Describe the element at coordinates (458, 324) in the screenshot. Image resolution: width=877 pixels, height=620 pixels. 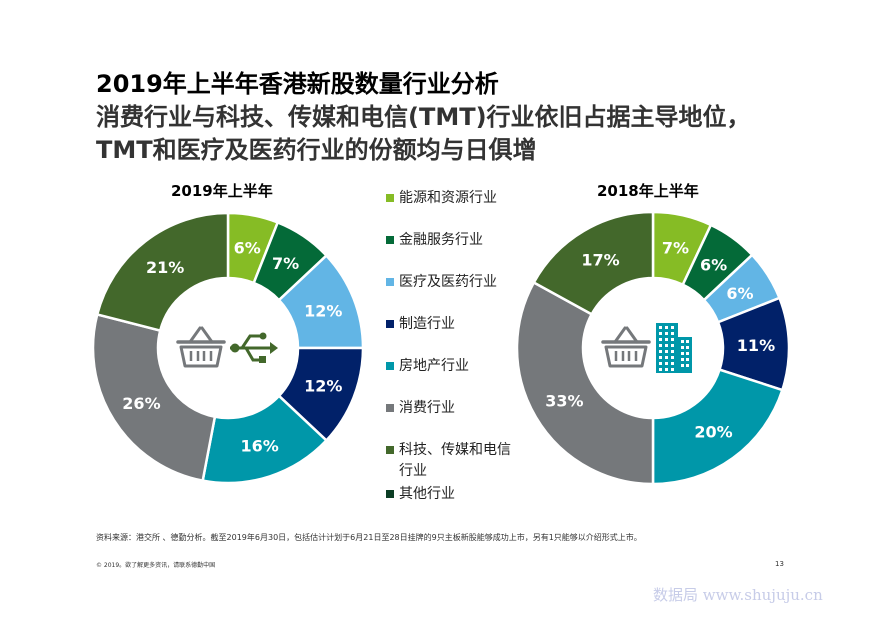
I see `legend-item: 制造行业` at that location.